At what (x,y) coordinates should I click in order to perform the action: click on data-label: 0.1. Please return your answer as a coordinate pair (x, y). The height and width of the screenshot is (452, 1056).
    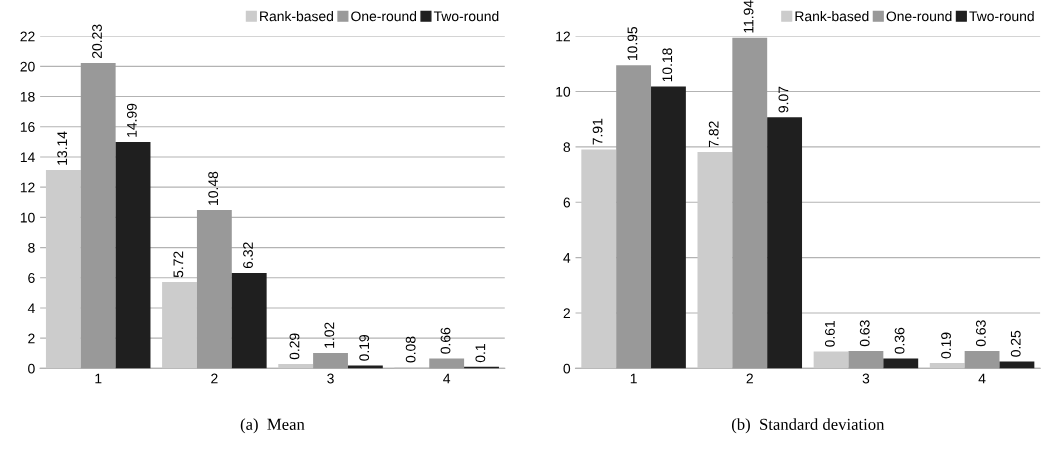
    Looking at the image, I should click on (480, 353).